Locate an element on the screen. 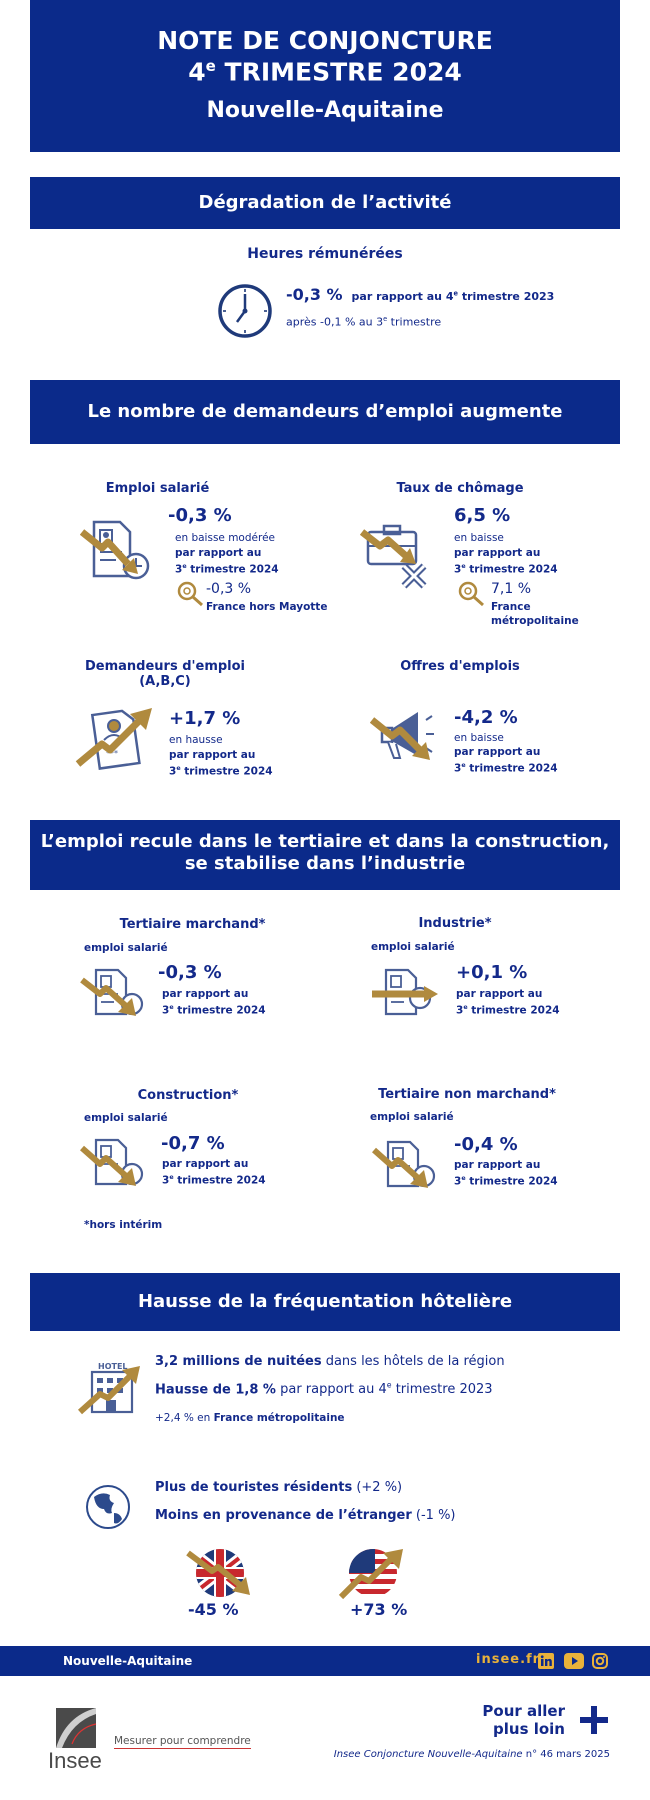 The image size is (650, 1800). industrie-label: Industrie* is located at coordinates (455, 923).